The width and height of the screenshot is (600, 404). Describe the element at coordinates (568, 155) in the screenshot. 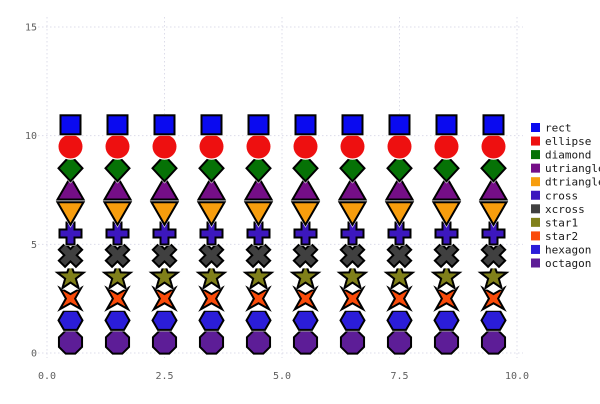

I see `legend-label: diamond` at that location.